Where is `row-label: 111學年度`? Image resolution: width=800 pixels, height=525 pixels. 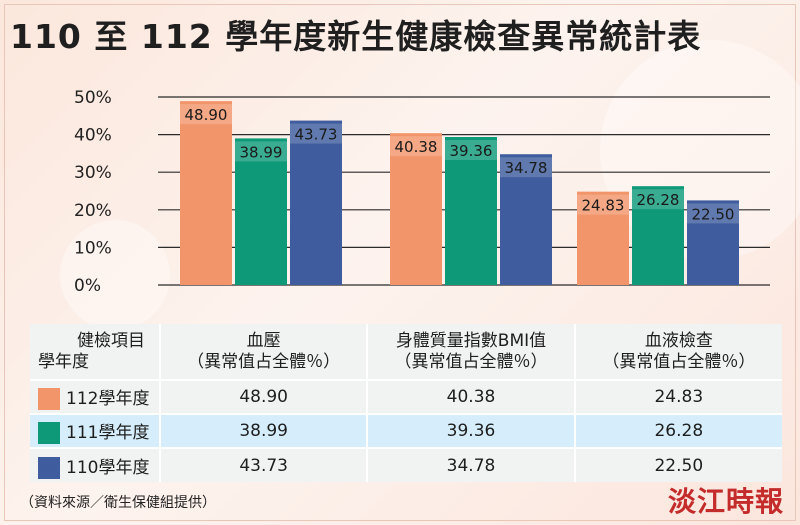 row-label: 111學年度 is located at coordinates (108, 433).